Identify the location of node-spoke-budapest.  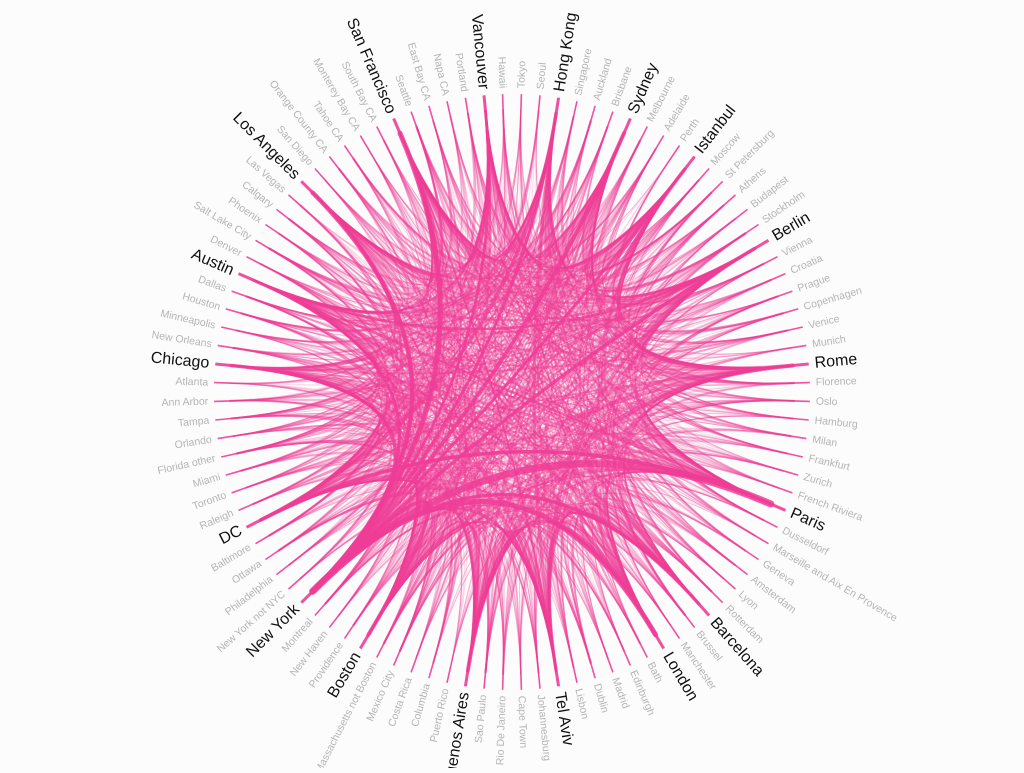
(741, 214).